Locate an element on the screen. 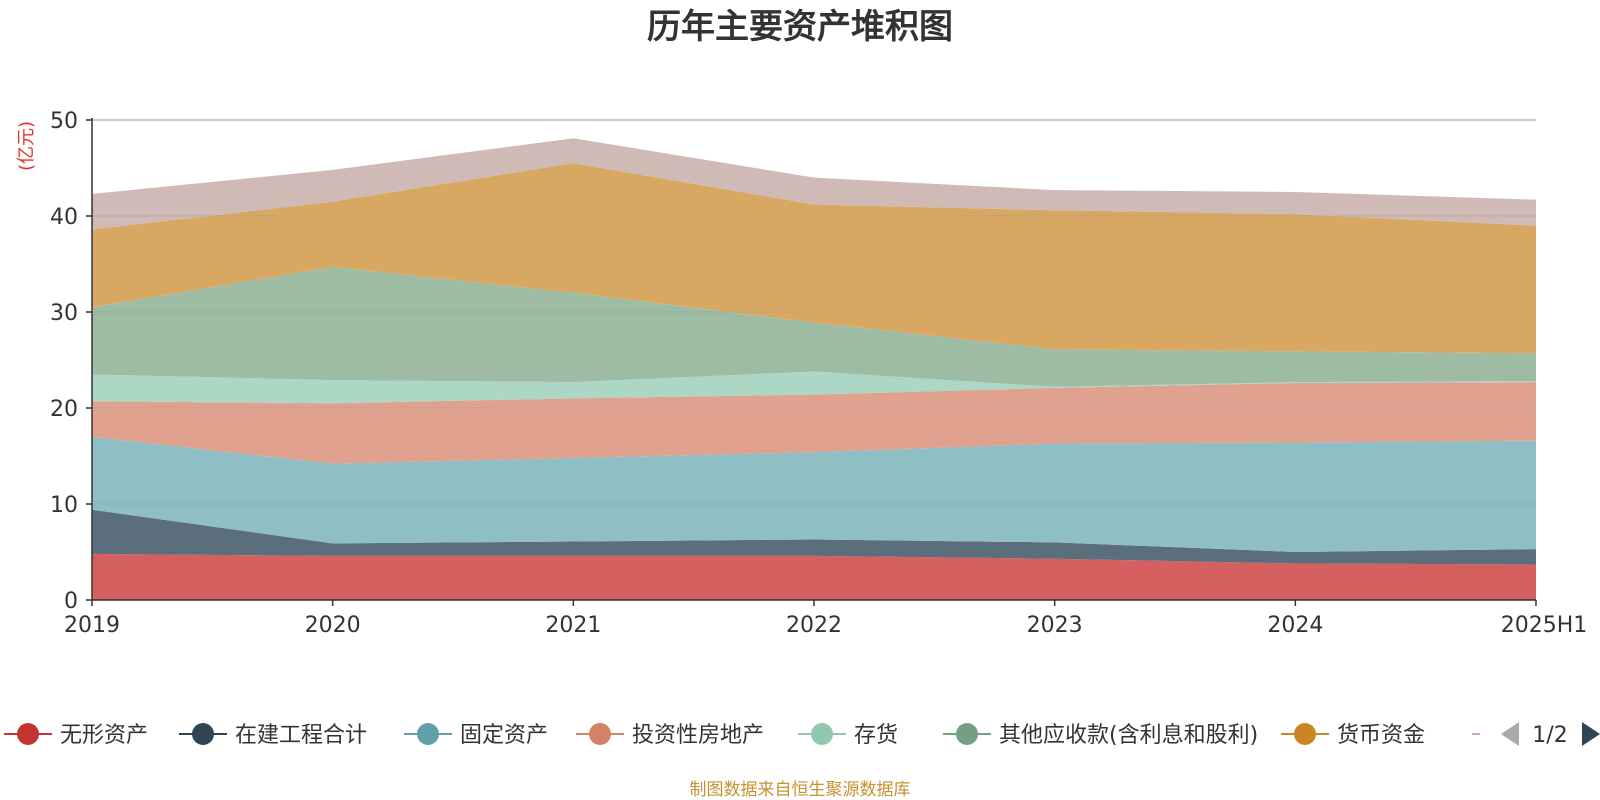  x-tick-label: 2019 is located at coordinates (92, 625).